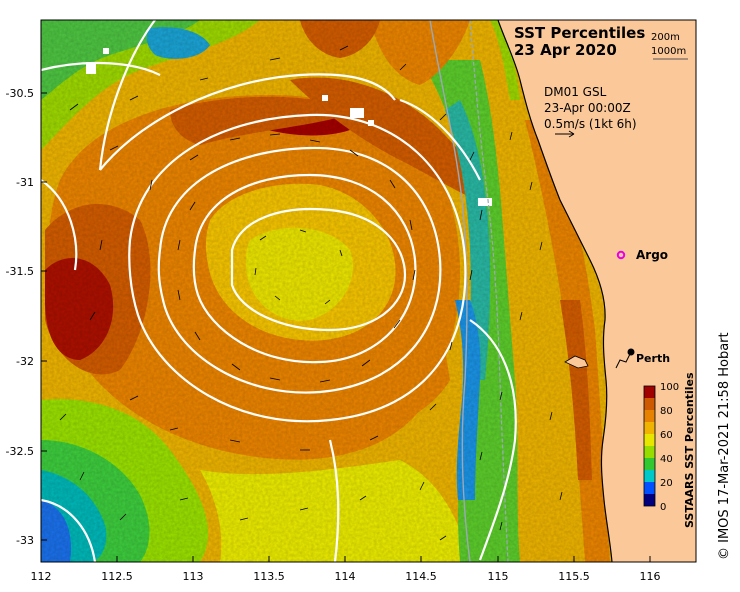 The height and width of the screenshot is (592, 740). What do you see at coordinates (666, 483) in the screenshot?
I see `colorbar-tick: 20` at bounding box center [666, 483].